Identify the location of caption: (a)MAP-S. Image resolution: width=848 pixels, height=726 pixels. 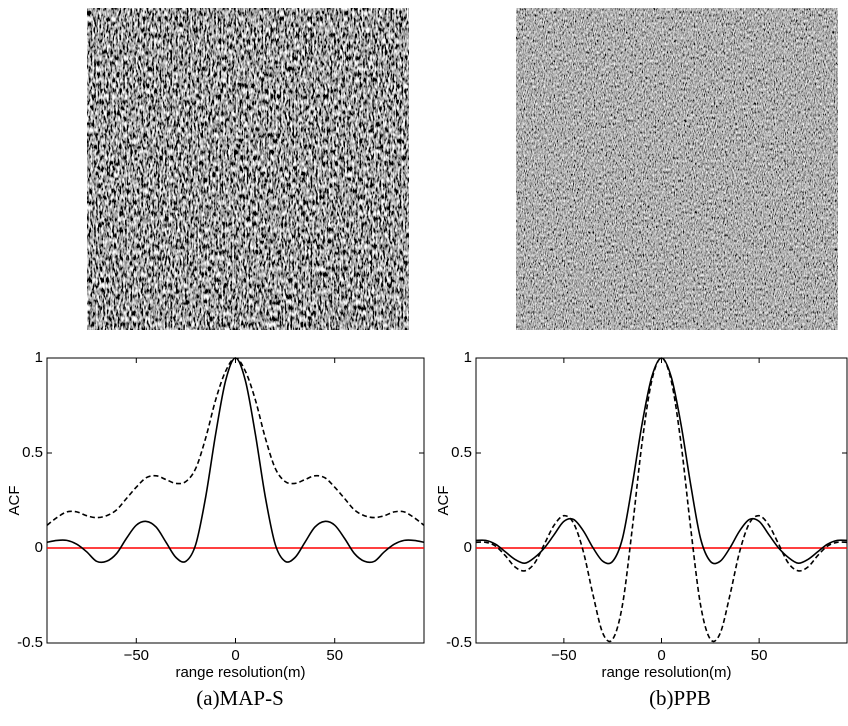
(240, 698).